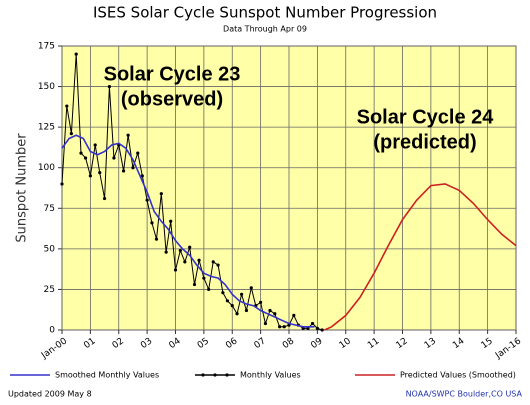 This screenshot has height=405, width=530. I want to click on legend-label: Monthly Values, so click(270, 375).